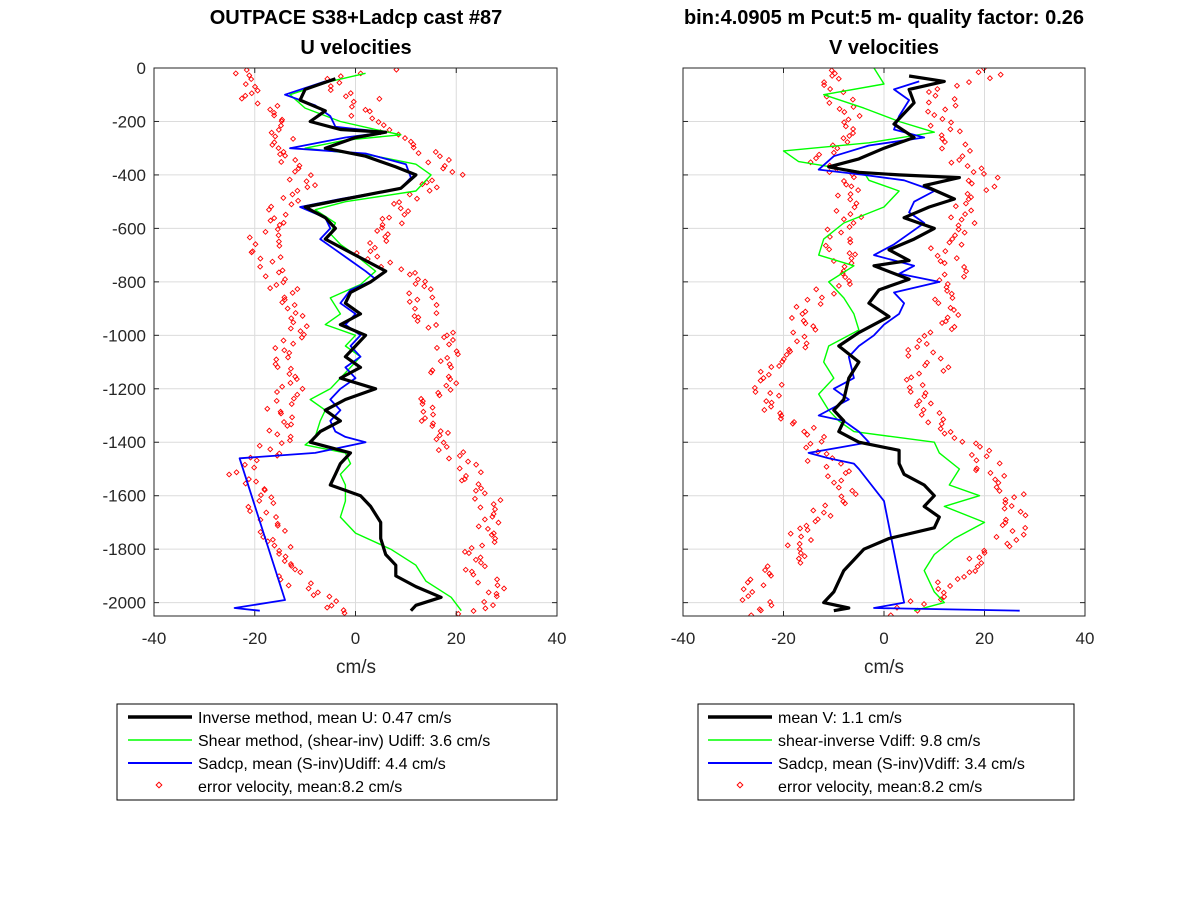 This screenshot has height=900, width=1200. I want to click on series-error-velocity-v, so click(884, 342).